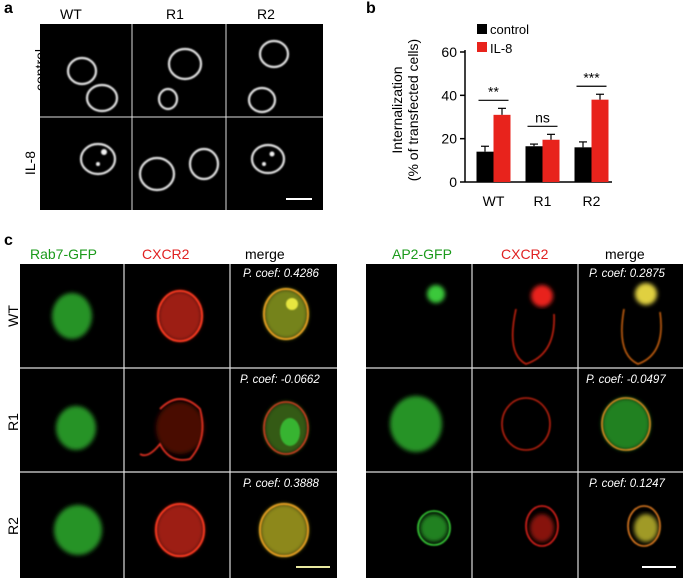 This screenshot has height=581, width=685. Describe the element at coordinates (71, 14) in the screenshot. I see `panel-a-col-wt: WT` at that location.